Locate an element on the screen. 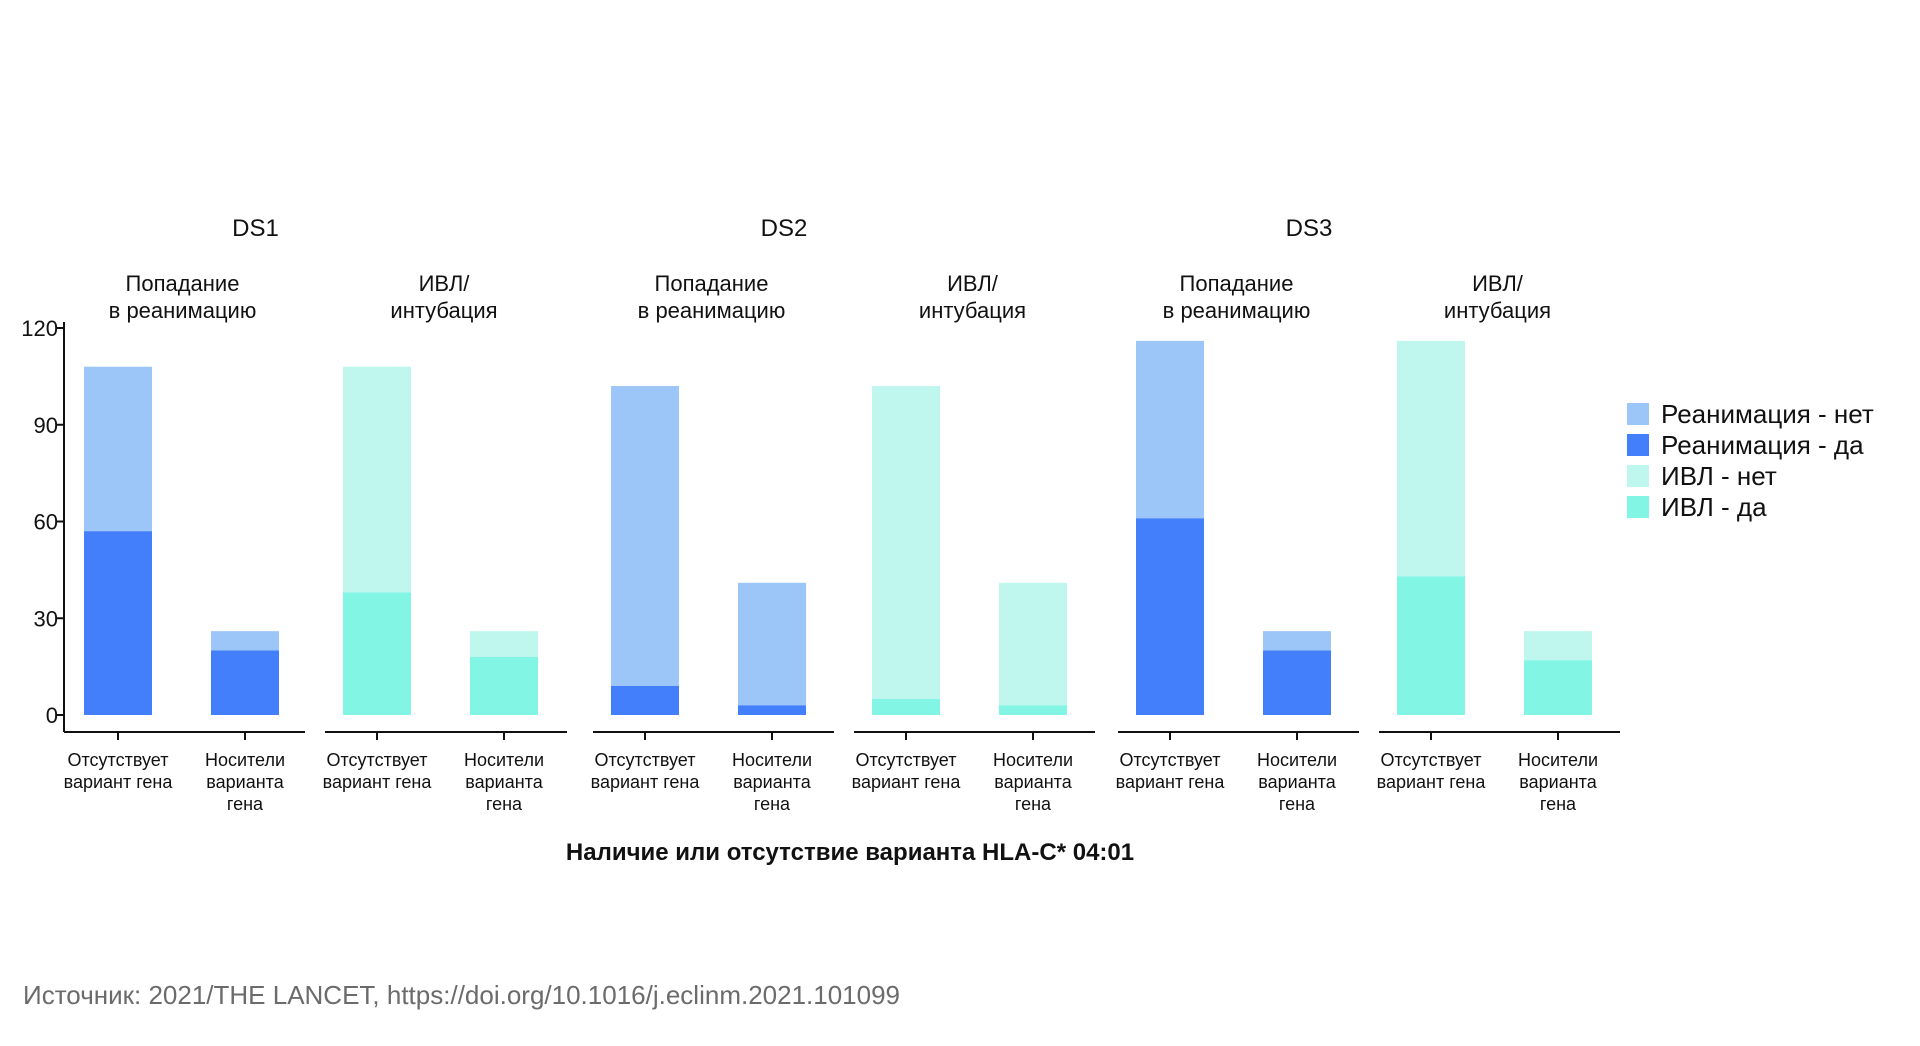 This screenshot has width=1920, height=1046. y-tick-label: 30 is located at coordinates (46, 618).